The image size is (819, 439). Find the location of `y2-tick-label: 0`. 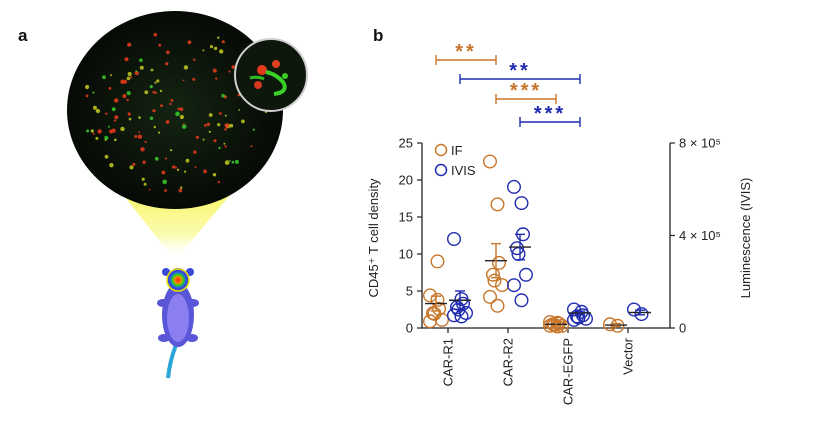

y2-tick-label: 0 is located at coordinates (682, 328).